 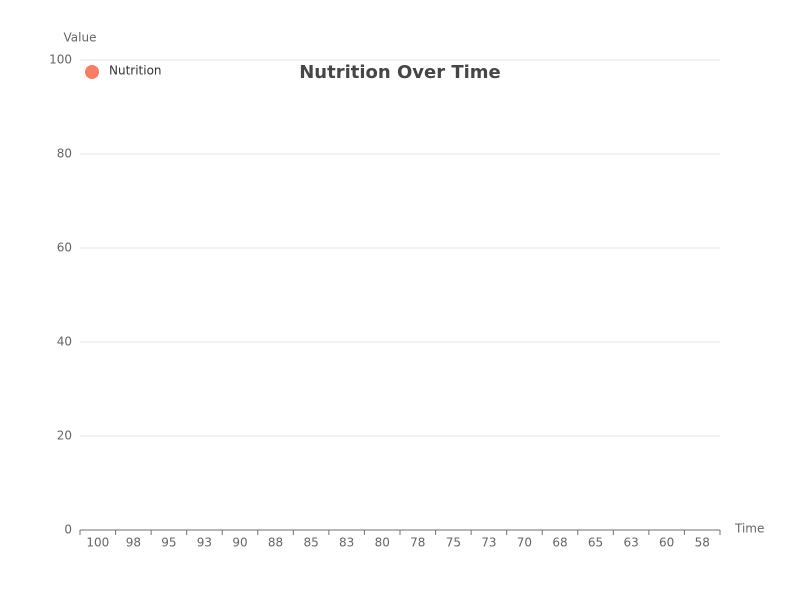 What do you see at coordinates (275, 543) in the screenshot?
I see `x-tick-label: 88` at bounding box center [275, 543].